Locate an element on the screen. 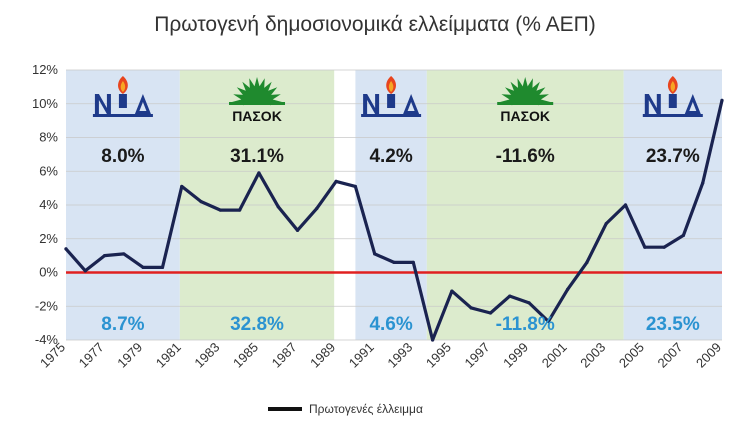 This screenshot has width=750, height=430. period-bottom-value: 8.7% is located at coordinates (122, 324).